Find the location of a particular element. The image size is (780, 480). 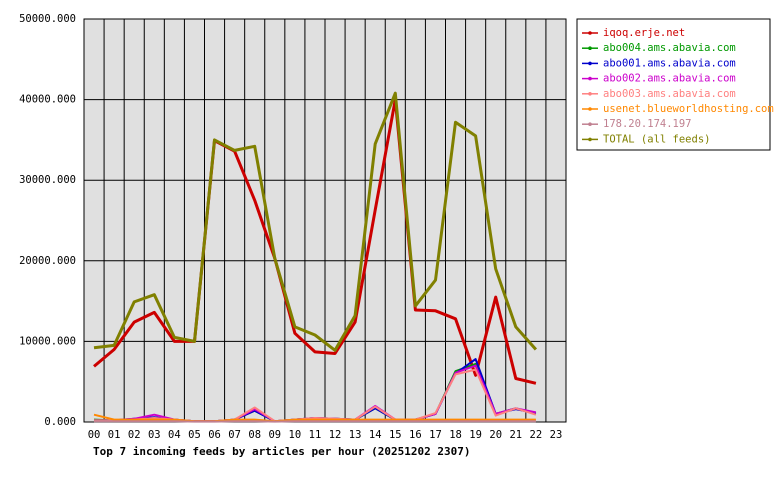

x-tick-label: 17 is located at coordinates (435, 435).